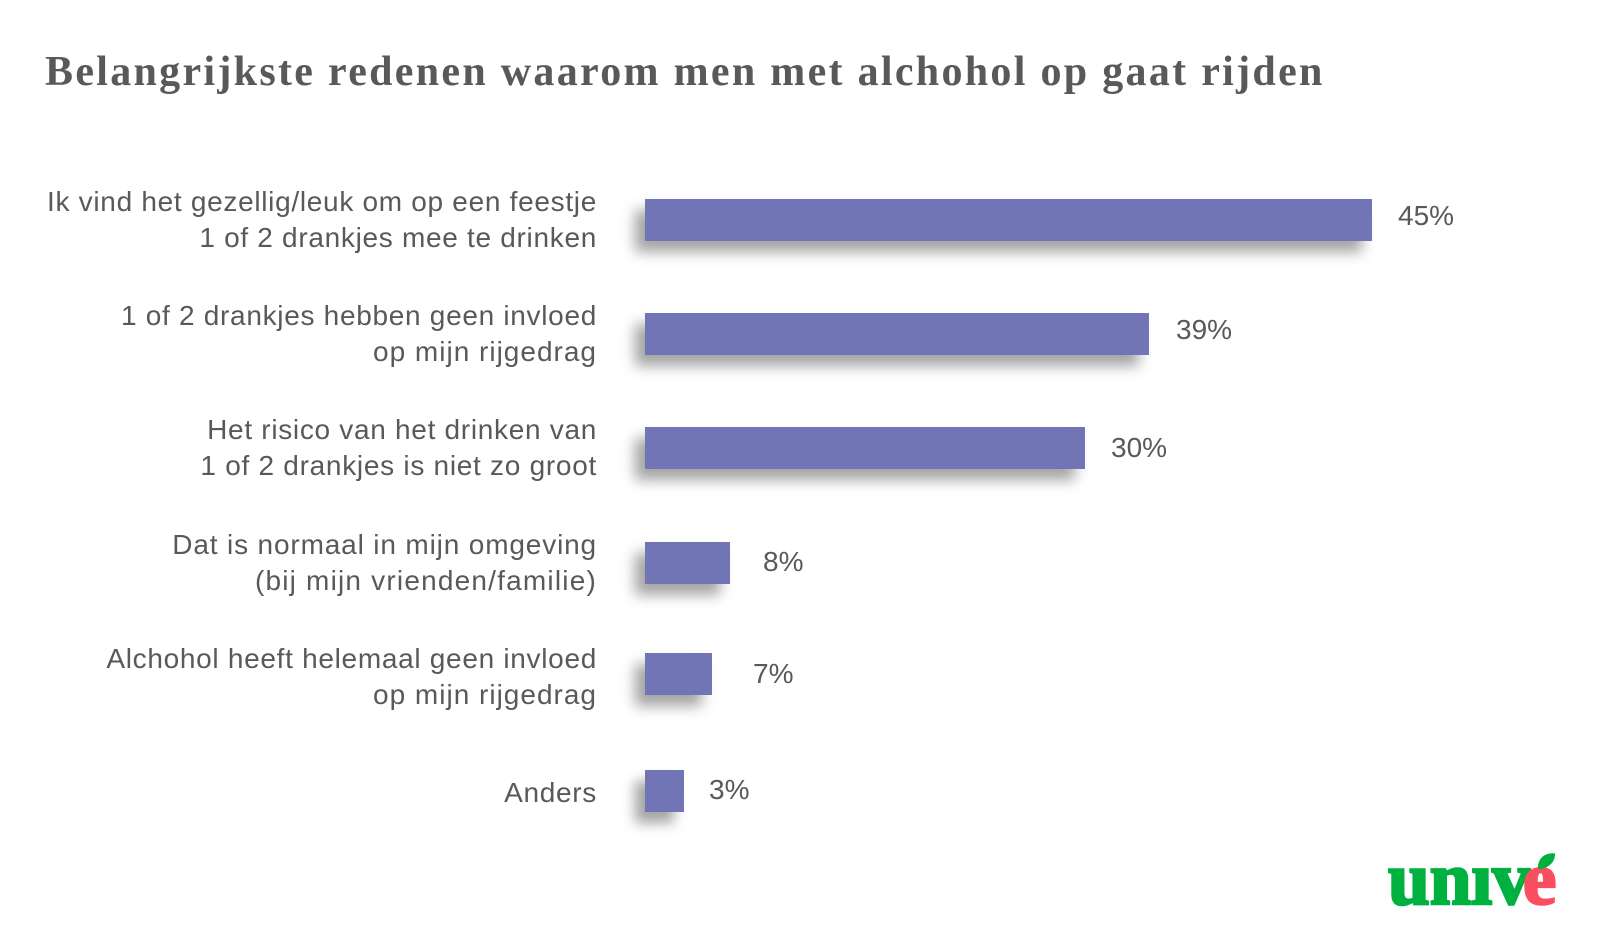 The width and height of the screenshot is (1600, 928). What do you see at coordinates (1539, 875) in the screenshot?
I see `svg-text: e` at bounding box center [1539, 875].